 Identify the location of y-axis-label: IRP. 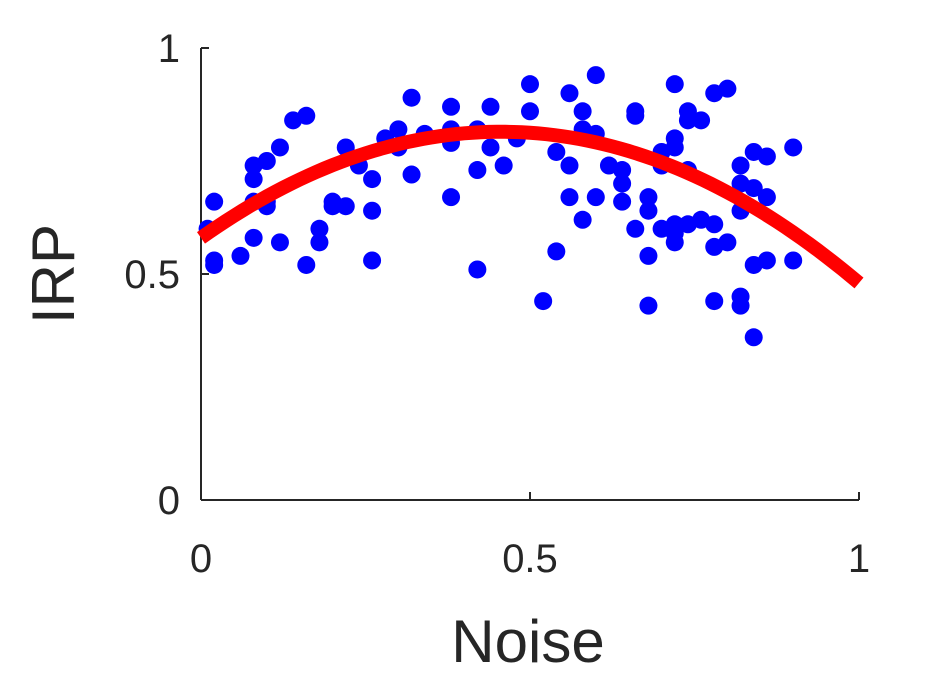
(53, 274).